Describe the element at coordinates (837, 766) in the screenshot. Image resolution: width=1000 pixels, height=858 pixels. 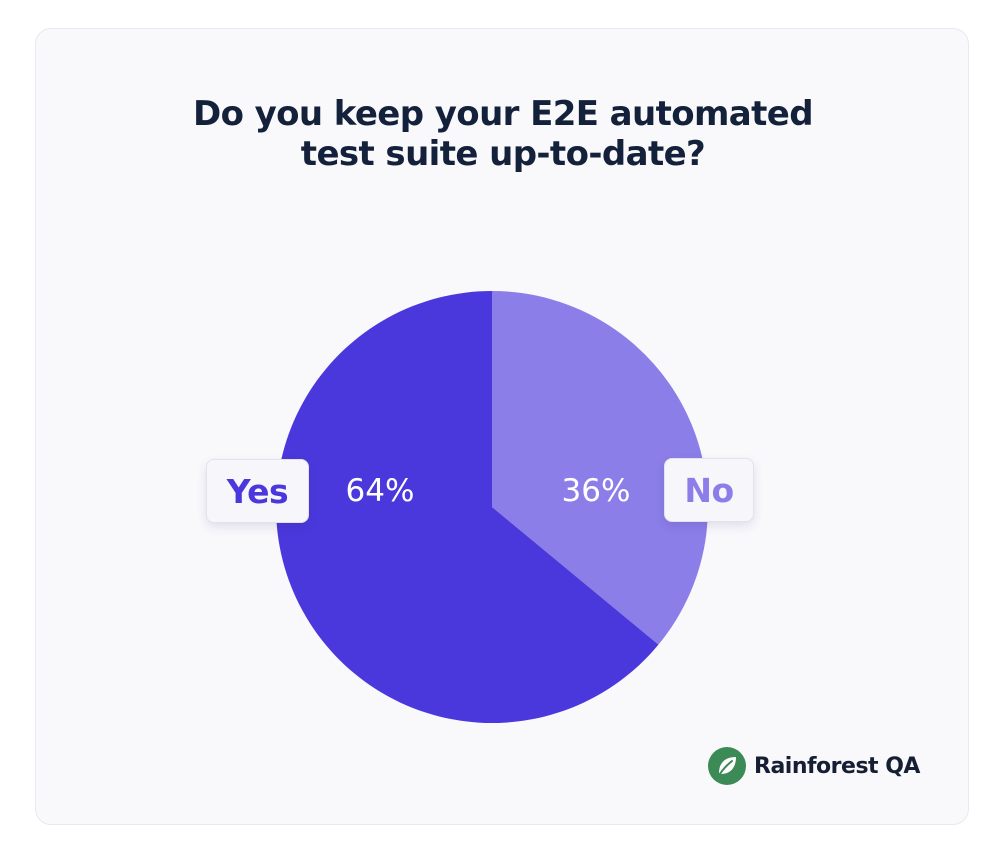
I see `brand-name: Rainforest QA` at that location.